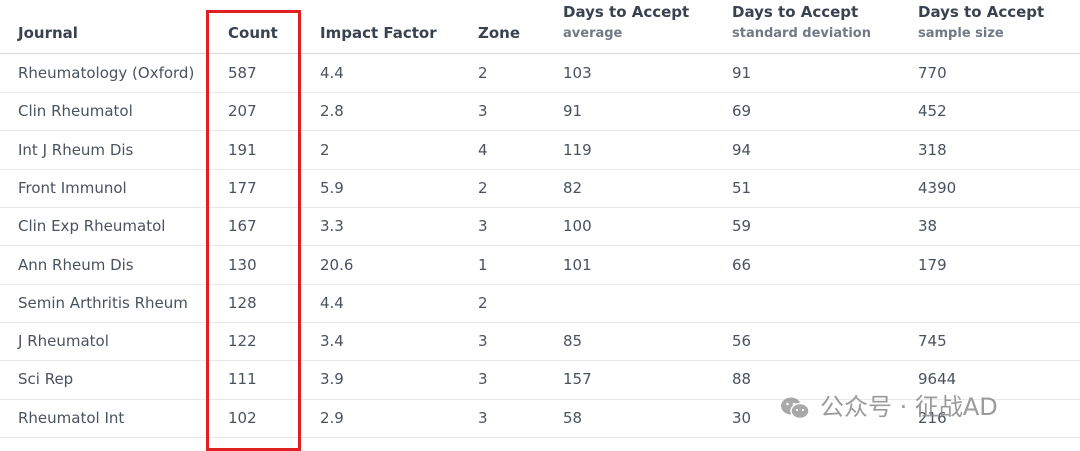  I want to click on table-cell: 94, so click(742, 149).